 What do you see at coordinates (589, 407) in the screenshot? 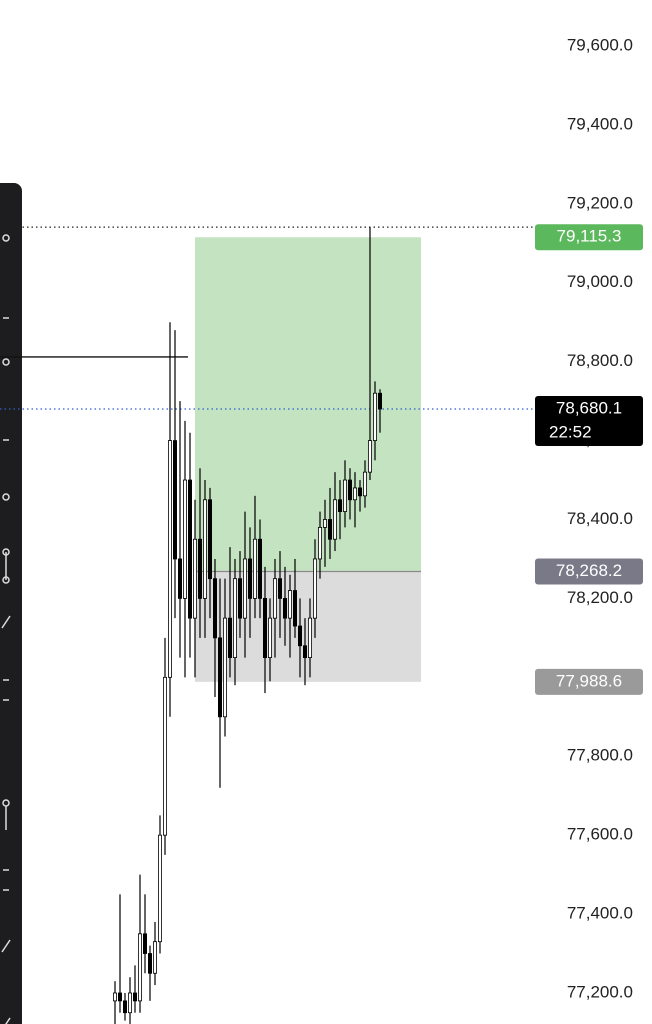
I see `price-tag-label: 78,680.1` at bounding box center [589, 407].